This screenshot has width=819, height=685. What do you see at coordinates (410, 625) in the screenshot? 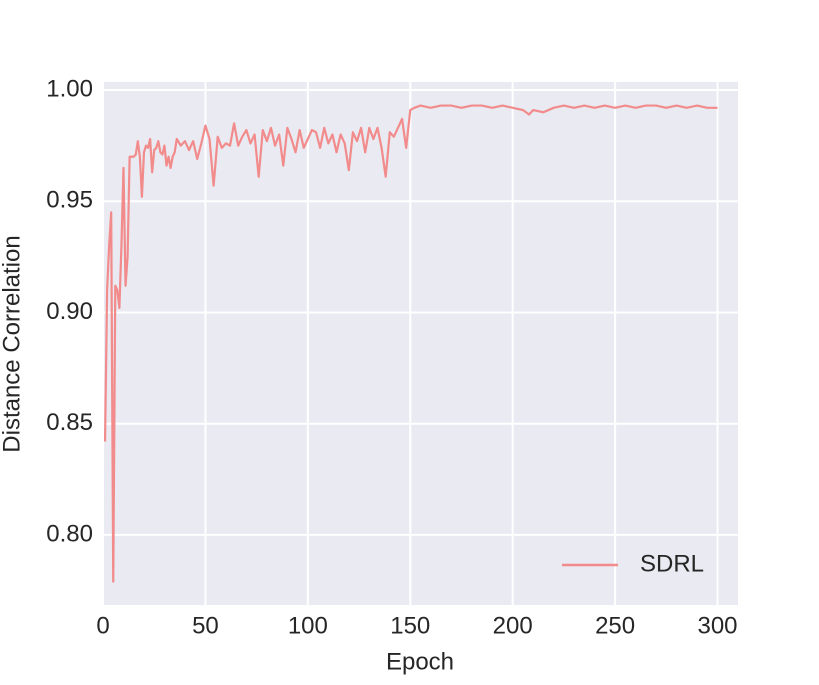
I see `x-tick-label: 150` at bounding box center [410, 625].